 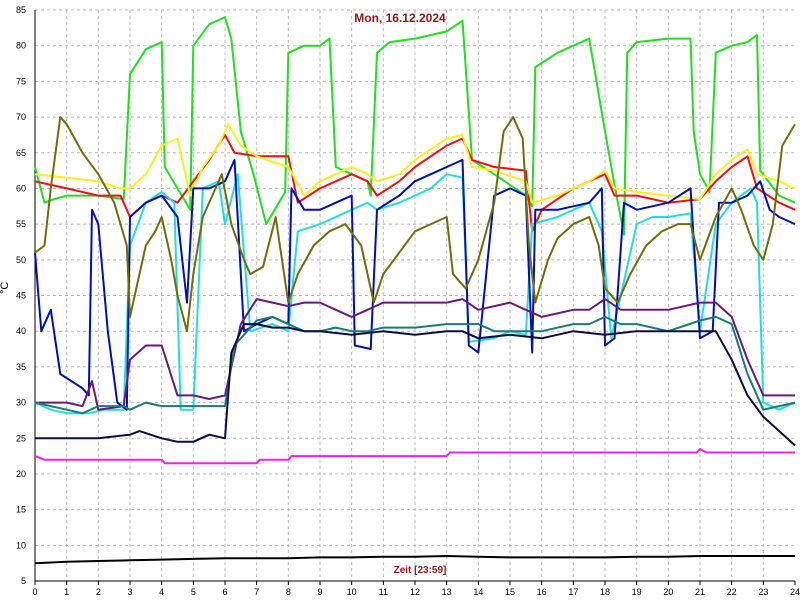 I want to click on x-tick-label: 23, so click(x=763, y=592).